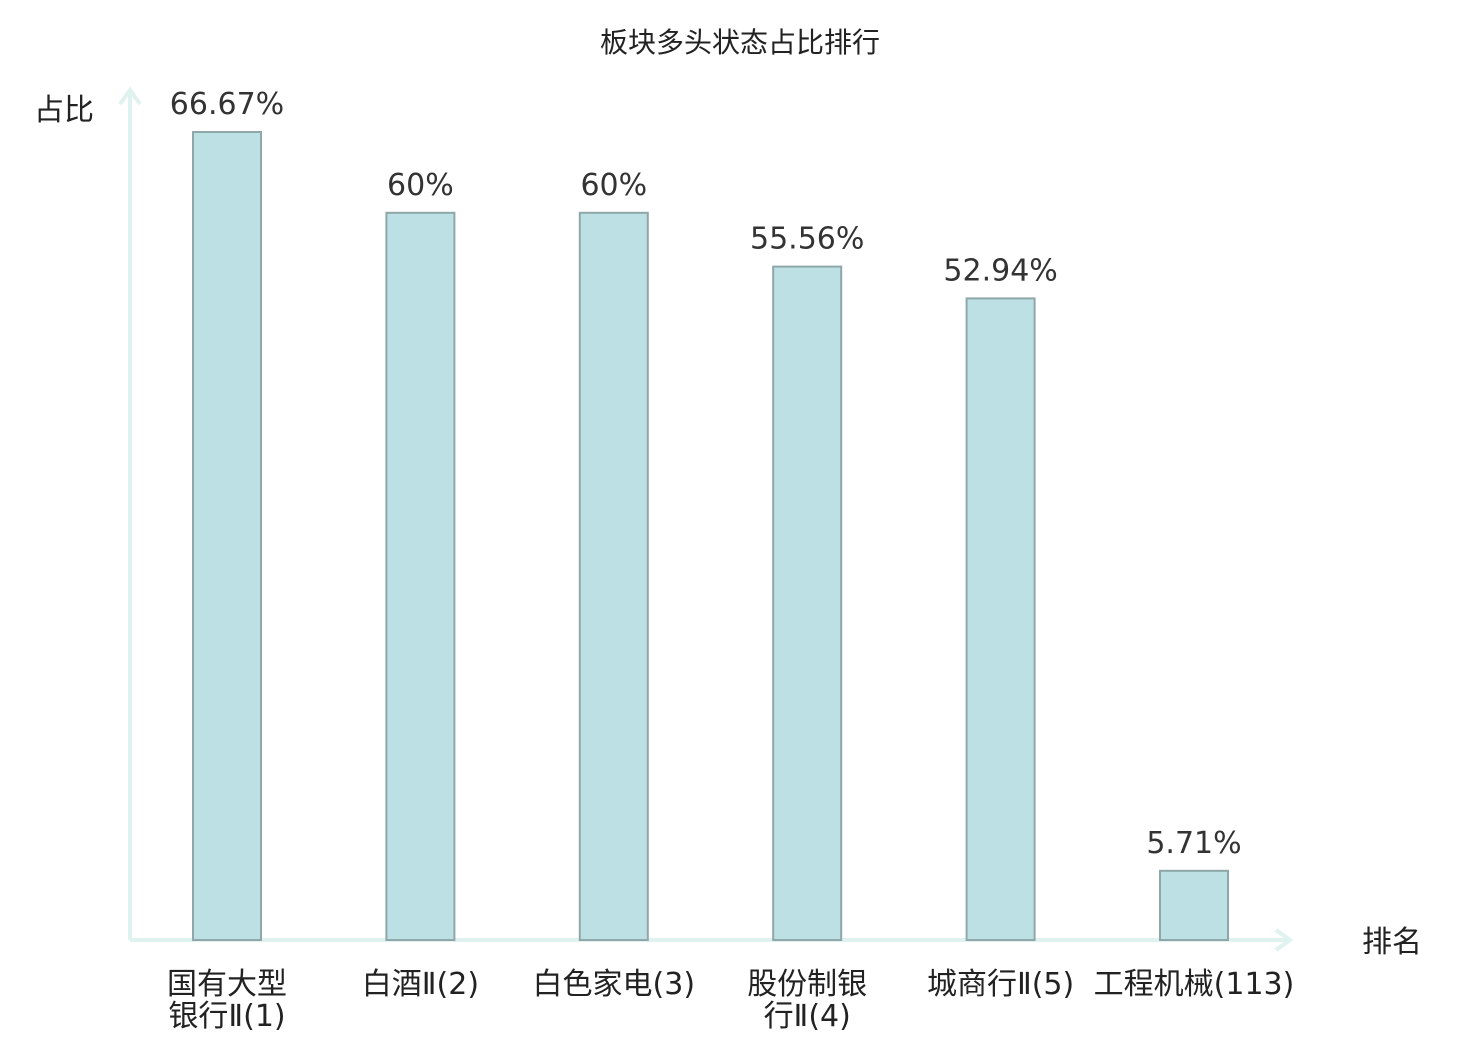 This screenshot has width=1480, height=1040. What do you see at coordinates (1284, 940) in the screenshot?
I see `x-axis-arrow` at bounding box center [1284, 940].